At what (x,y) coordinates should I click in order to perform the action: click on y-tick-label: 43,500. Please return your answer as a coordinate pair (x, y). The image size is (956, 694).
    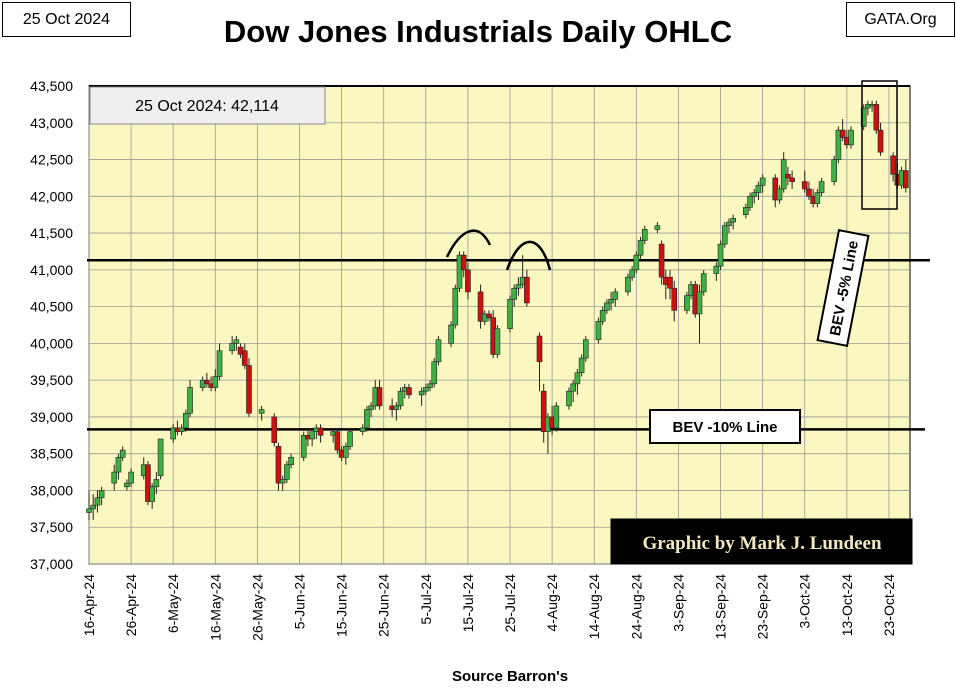
    Looking at the image, I should click on (51, 86).